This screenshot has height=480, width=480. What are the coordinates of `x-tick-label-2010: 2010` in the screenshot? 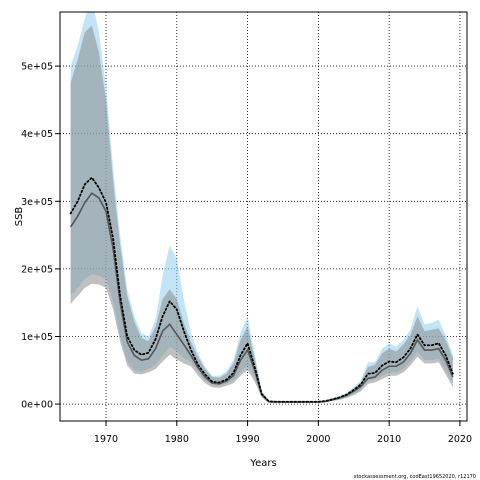 It's located at (389, 439).